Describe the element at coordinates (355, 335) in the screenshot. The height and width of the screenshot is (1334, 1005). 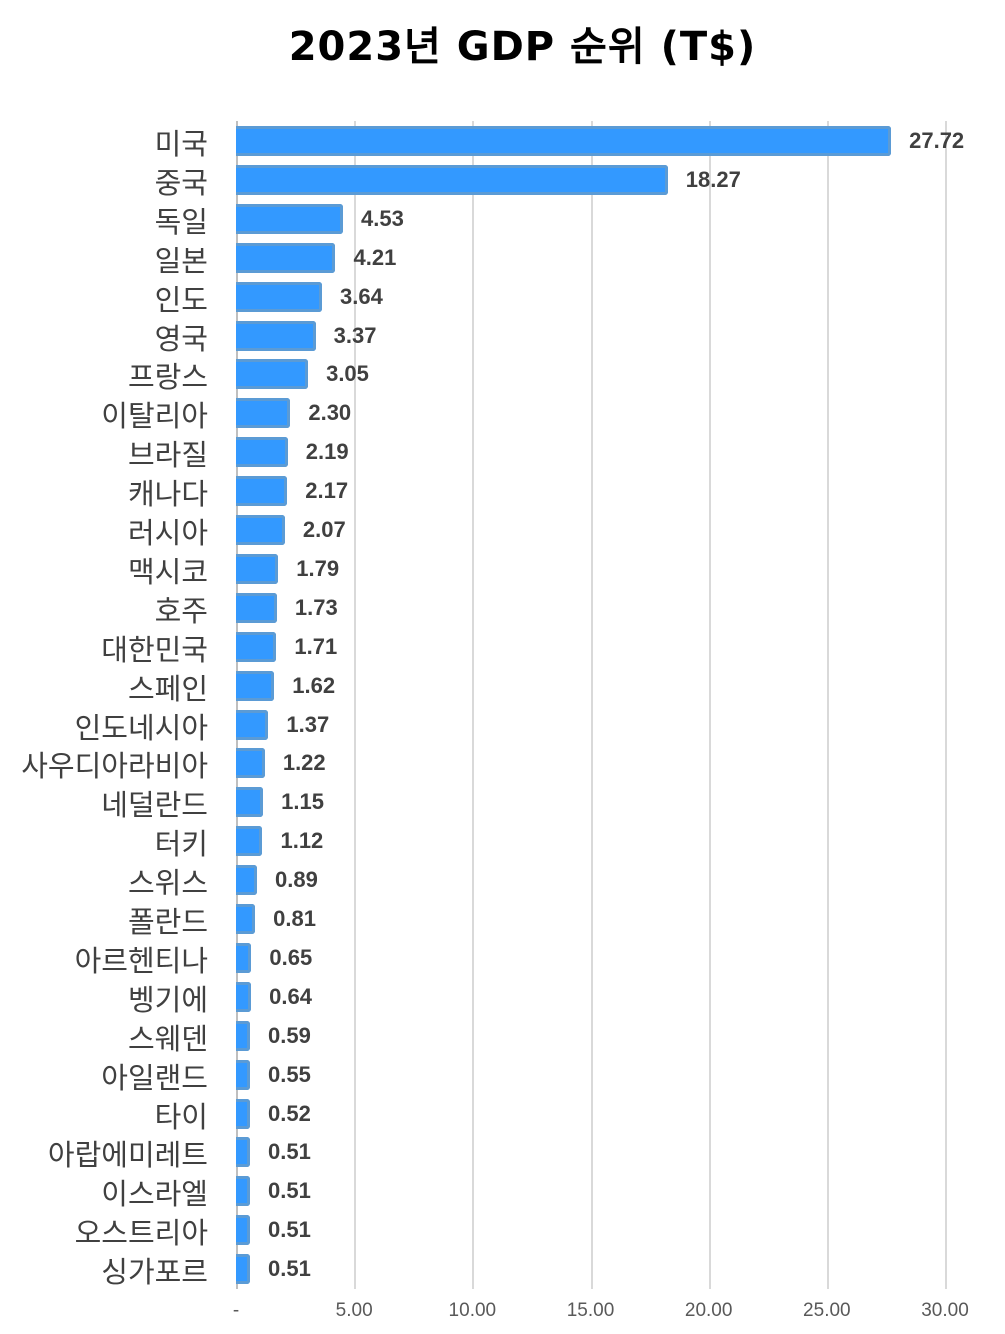
I see `data-label: 3.37` at that location.